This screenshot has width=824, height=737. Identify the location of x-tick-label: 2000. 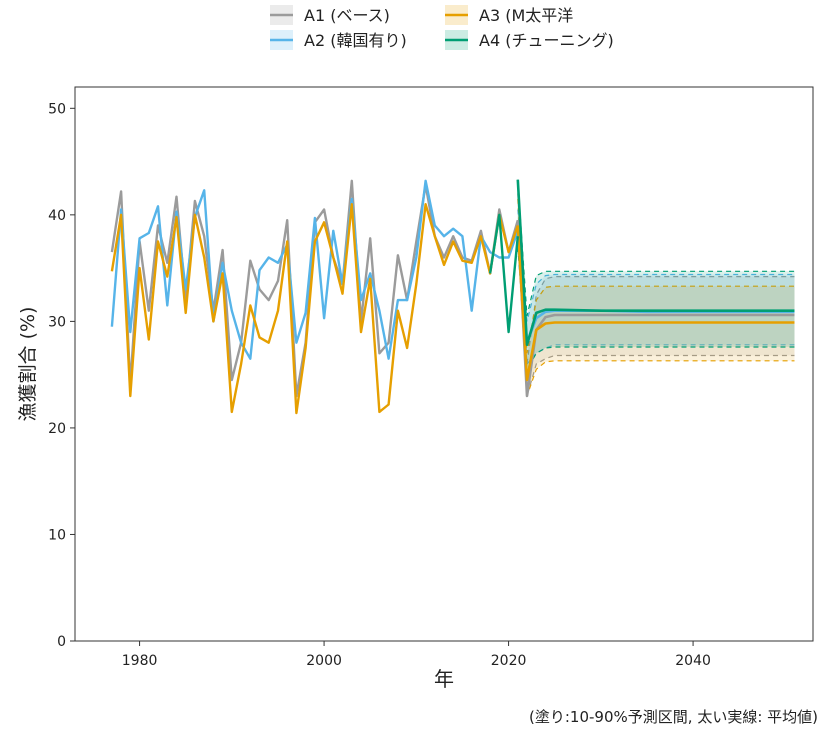
(324, 661).